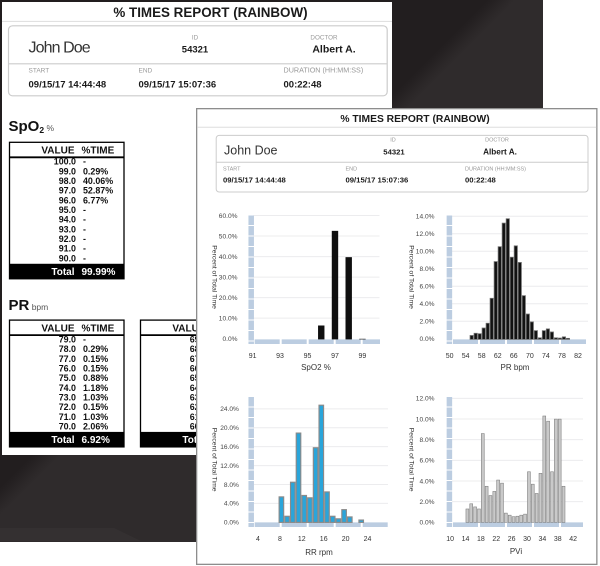 The height and width of the screenshot is (566, 600). Describe the element at coordinates (232, 170) in the screenshot. I see `svg-text: START` at that location.